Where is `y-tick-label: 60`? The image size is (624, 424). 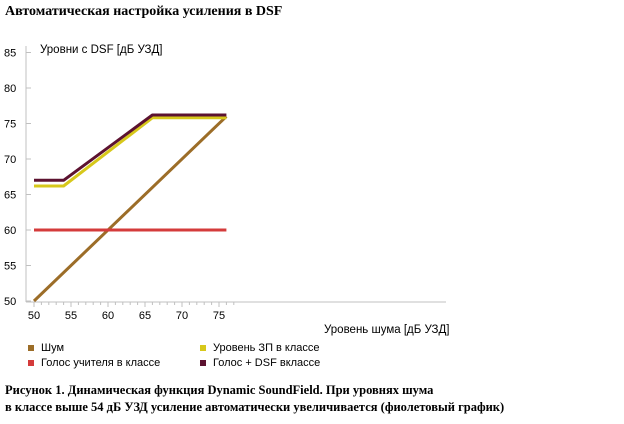 y-tick-label: 60 is located at coordinates (10, 231).